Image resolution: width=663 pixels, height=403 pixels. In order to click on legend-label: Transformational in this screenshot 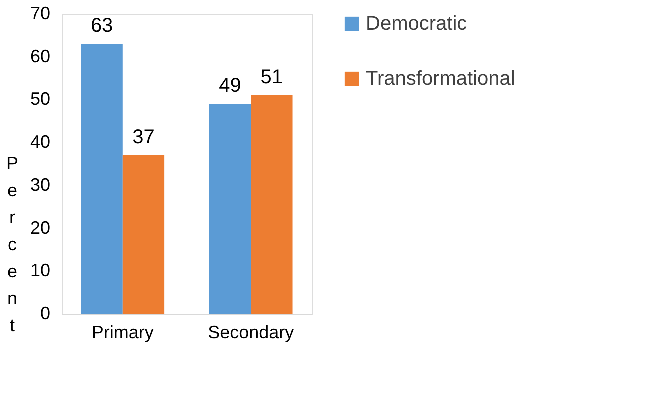, I will do `click(441, 79)`.